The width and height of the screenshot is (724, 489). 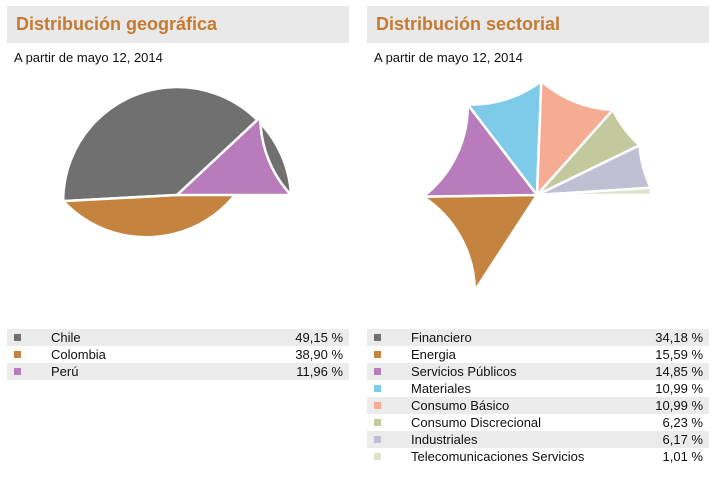 I want to click on geographic-legend: Chile 49,15 % Colombia 38,90 % Perú 11,96 %, so click(x=178, y=354).